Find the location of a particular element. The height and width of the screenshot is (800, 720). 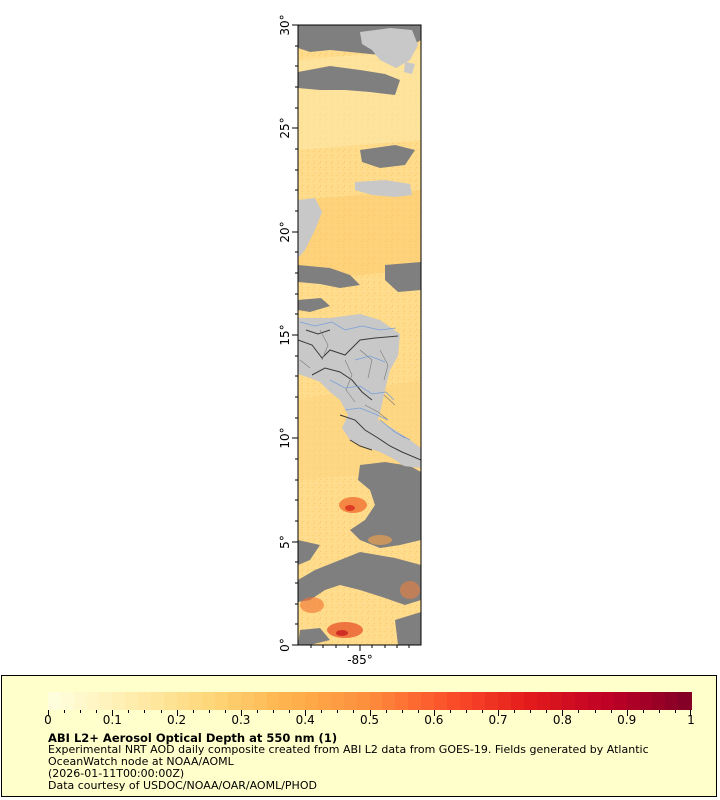

colorbar-tick-label: 0.7 is located at coordinates (498, 720).